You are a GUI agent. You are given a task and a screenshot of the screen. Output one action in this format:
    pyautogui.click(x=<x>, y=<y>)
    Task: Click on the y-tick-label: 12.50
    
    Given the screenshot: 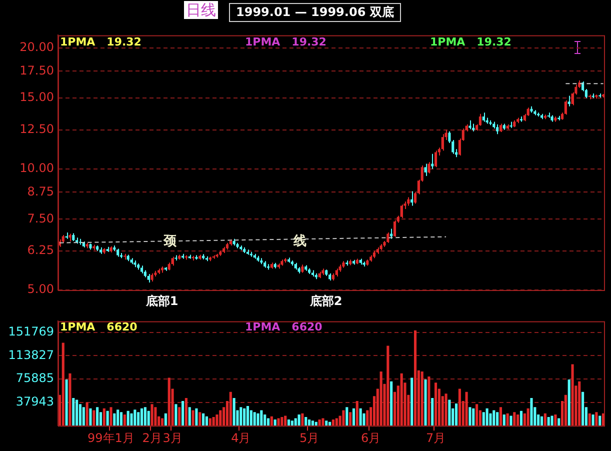 What is the action you would take?
    pyautogui.click(x=37, y=129)
    